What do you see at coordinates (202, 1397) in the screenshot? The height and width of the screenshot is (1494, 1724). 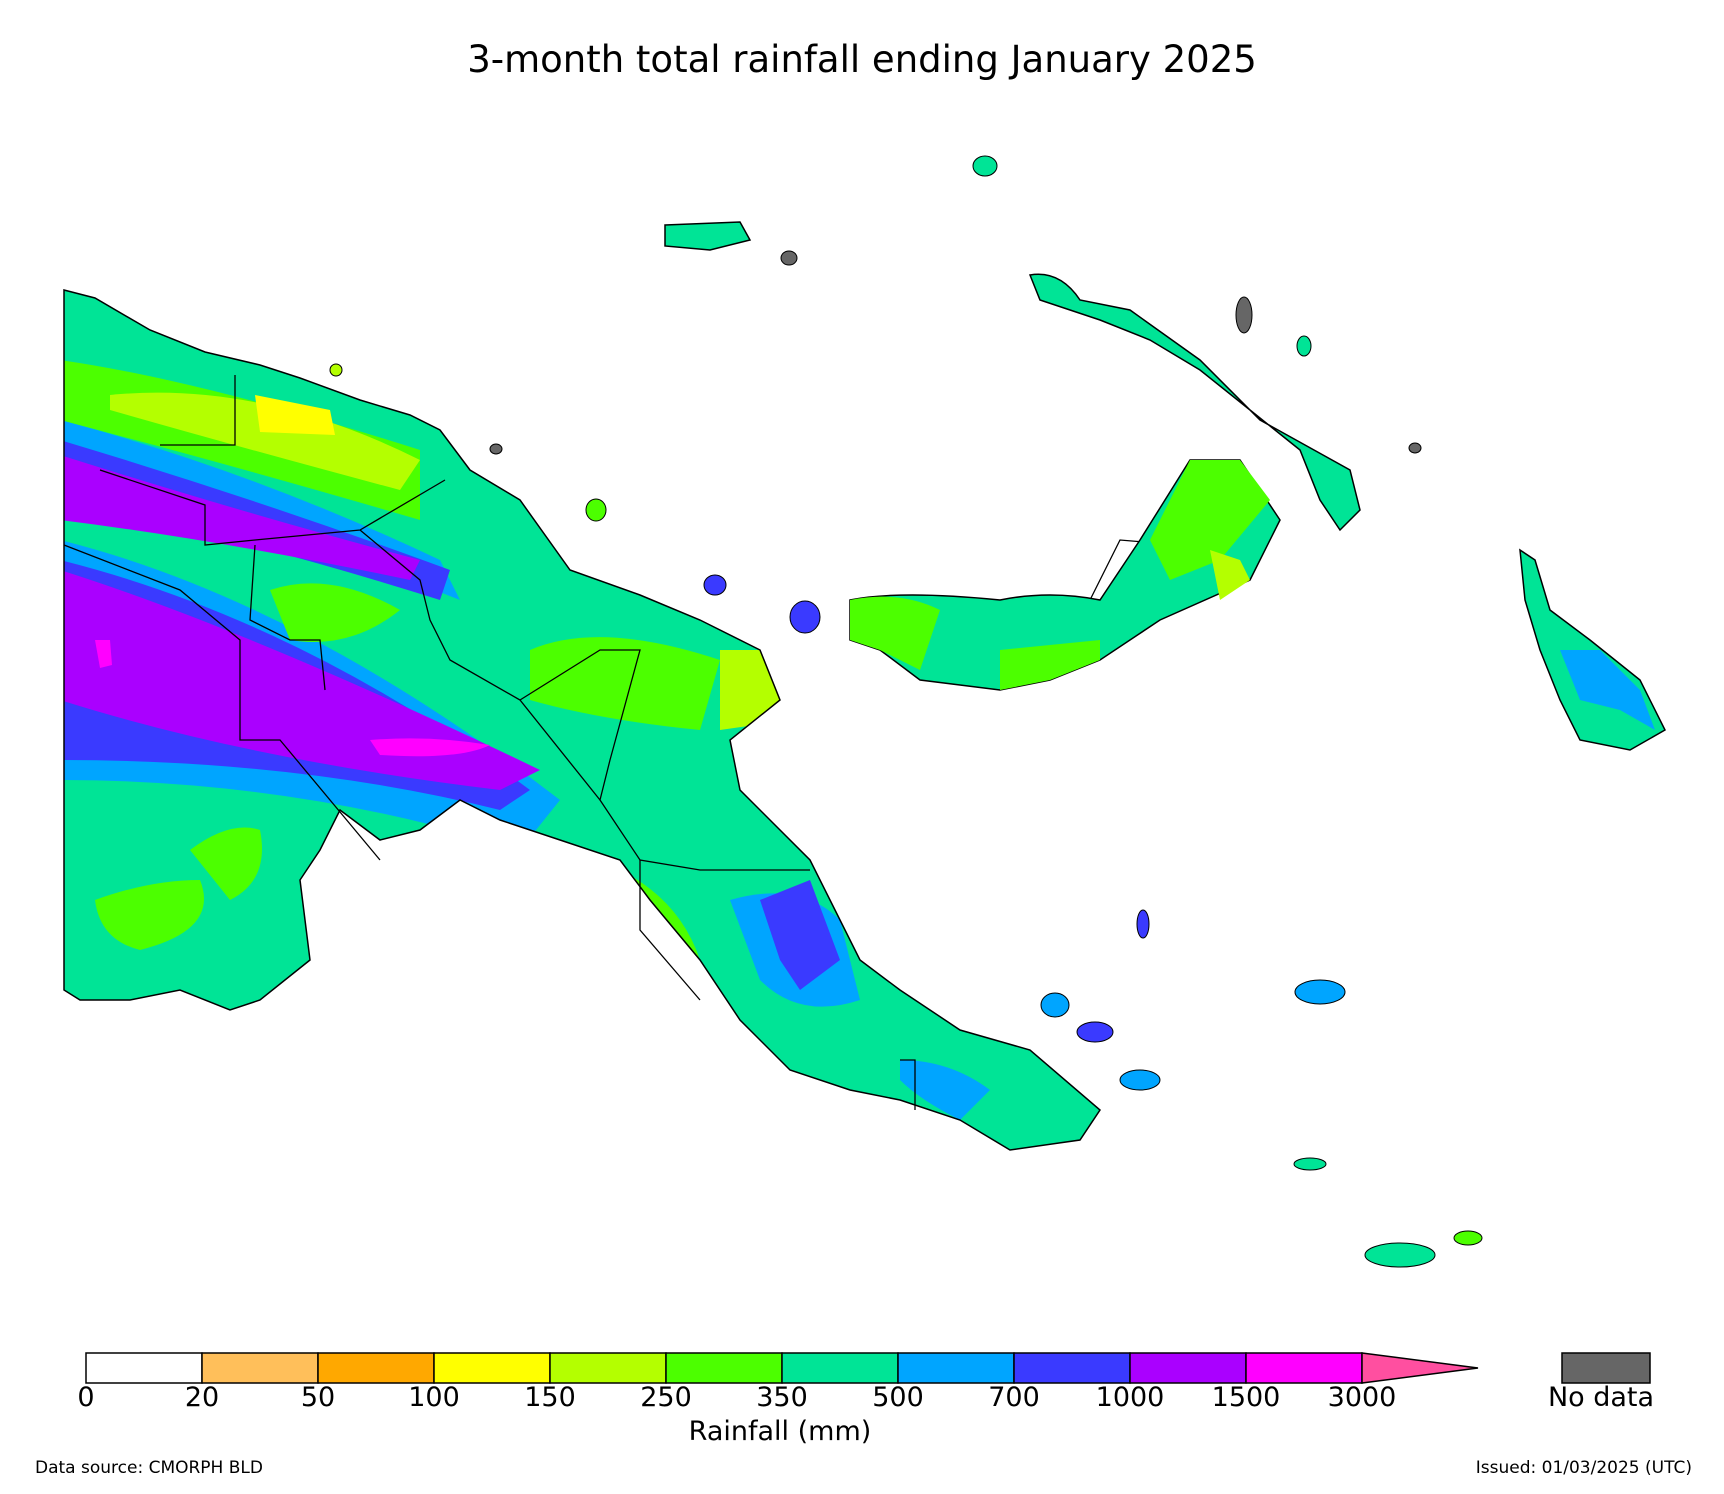 I see `colorbar-tick-1: 20` at bounding box center [202, 1397].